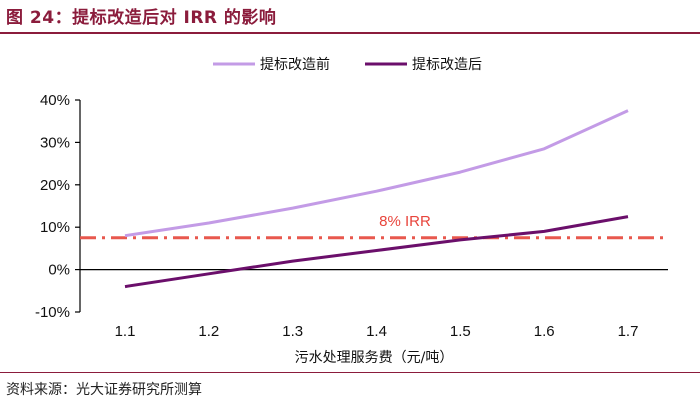  Describe the element at coordinates (292, 331) in the screenshot. I see `x-tick-label: 1.3` at that location.